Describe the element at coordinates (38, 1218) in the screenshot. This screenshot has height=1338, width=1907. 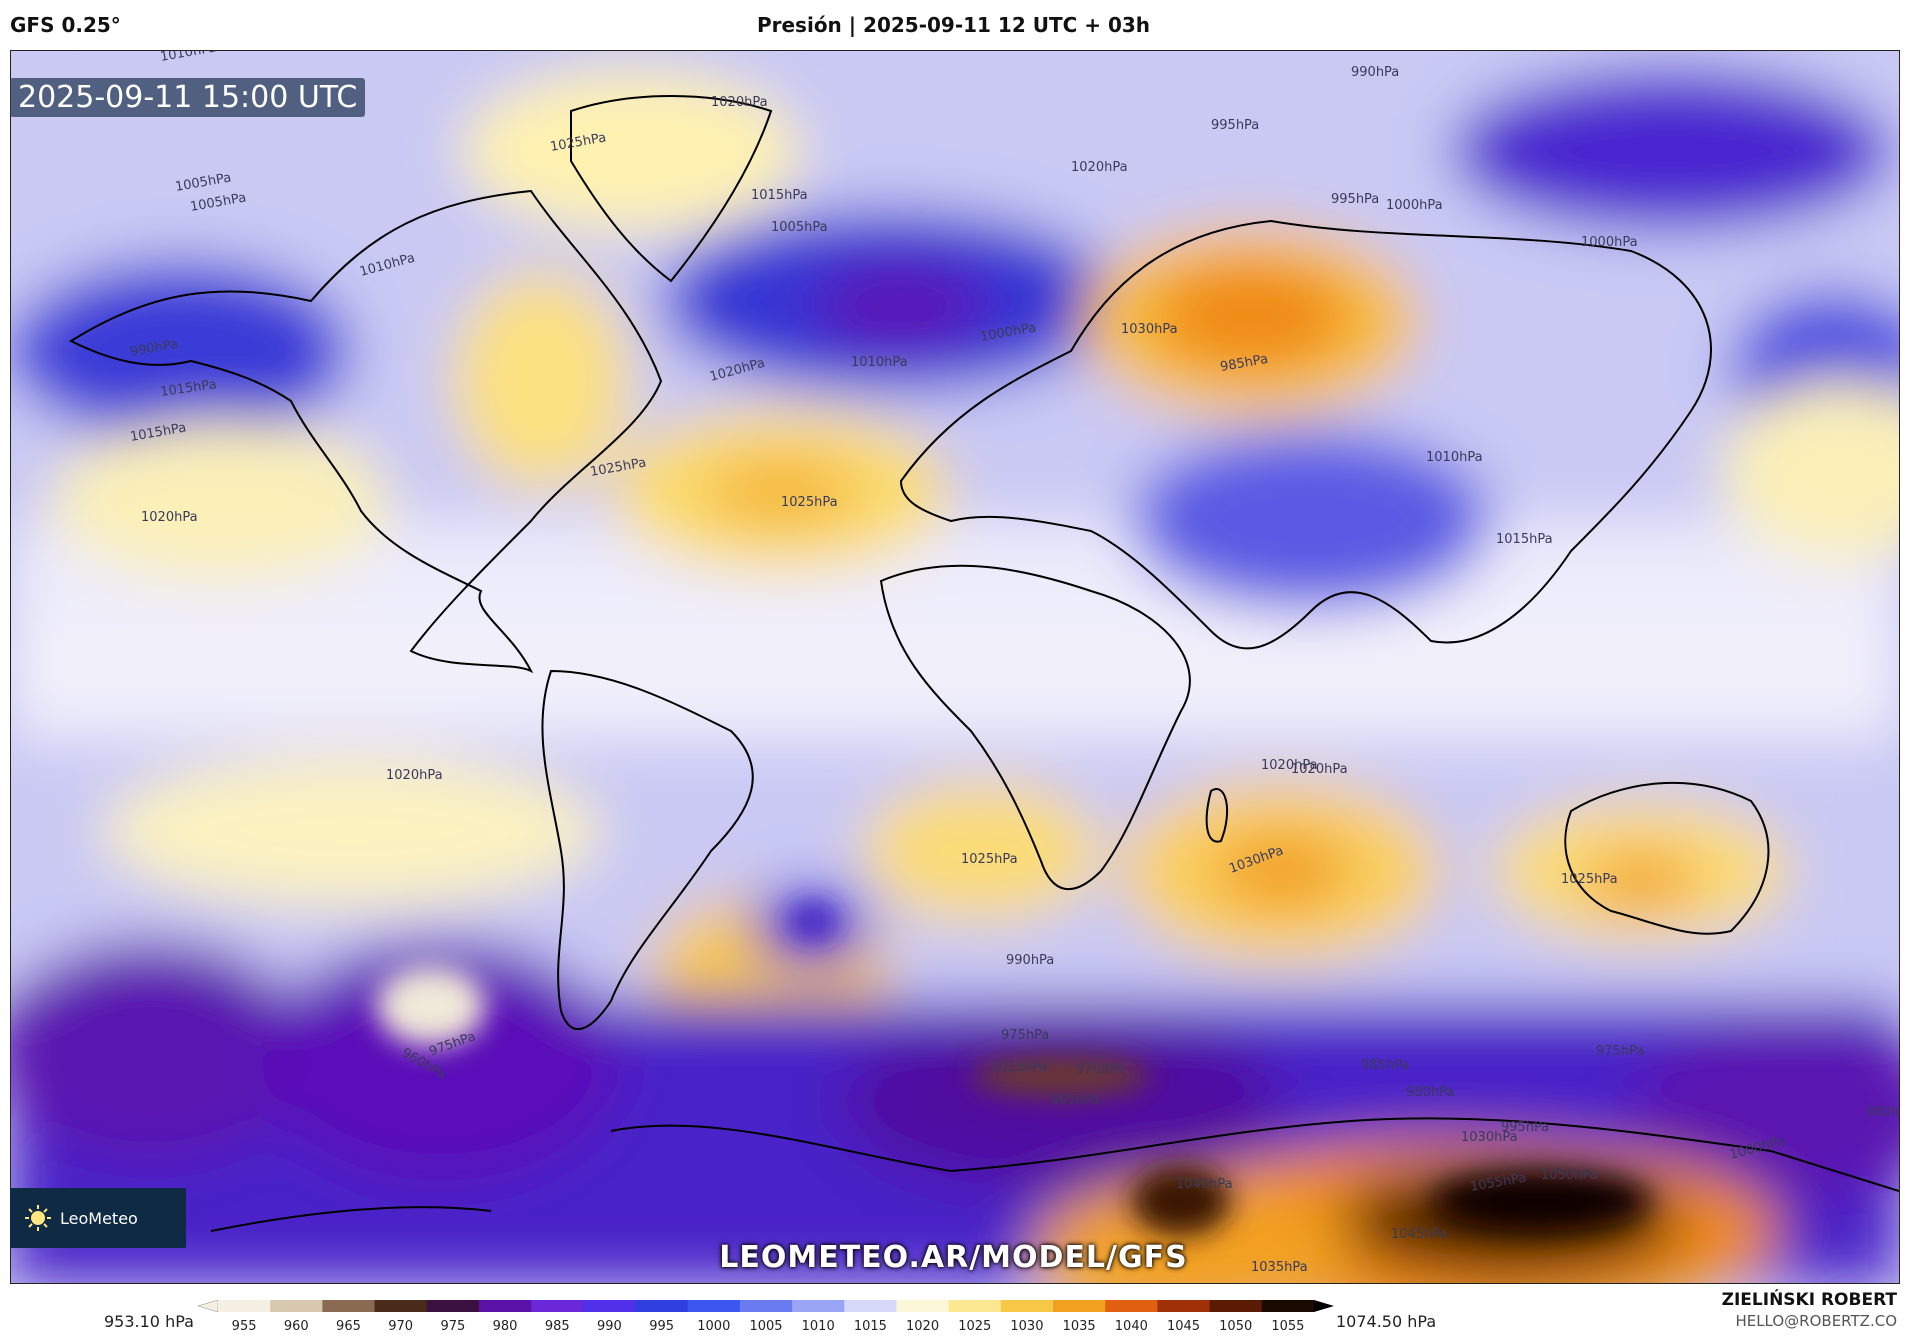
I see `sun-icon` at that location.